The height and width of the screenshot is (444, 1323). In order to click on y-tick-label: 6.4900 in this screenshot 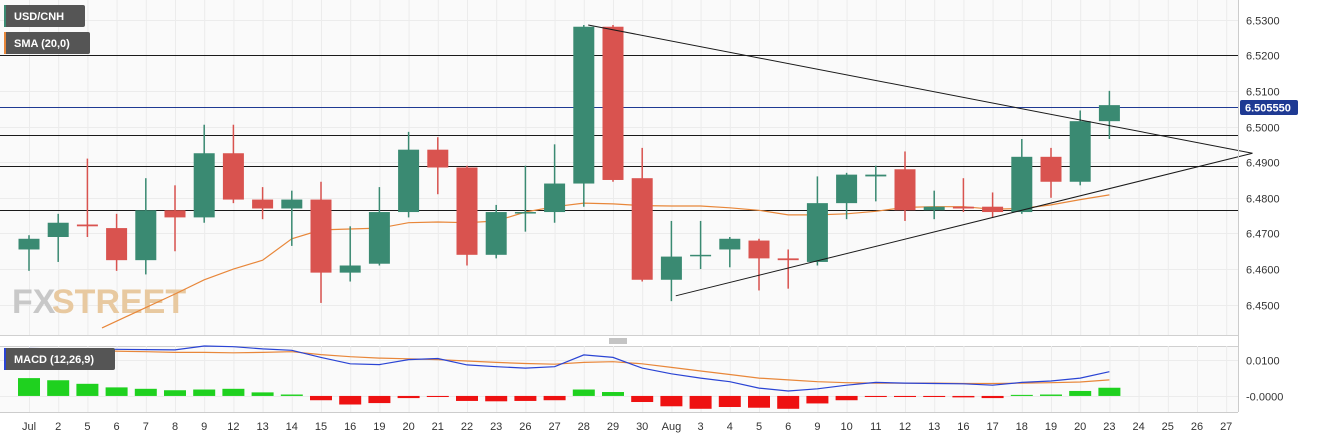, I will do `click(1263, 164)`.